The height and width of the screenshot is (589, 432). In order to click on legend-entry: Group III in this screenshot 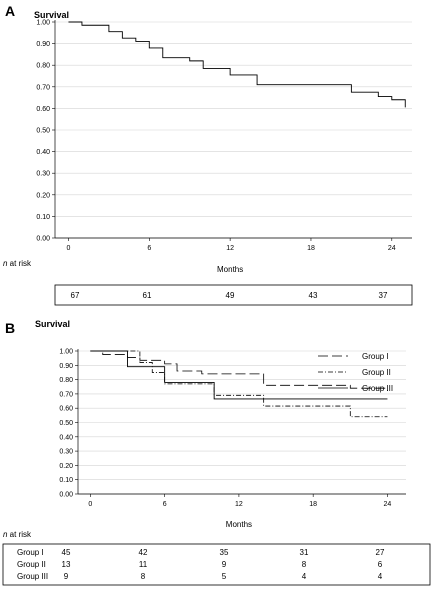, I will do `click(377, 388)`.